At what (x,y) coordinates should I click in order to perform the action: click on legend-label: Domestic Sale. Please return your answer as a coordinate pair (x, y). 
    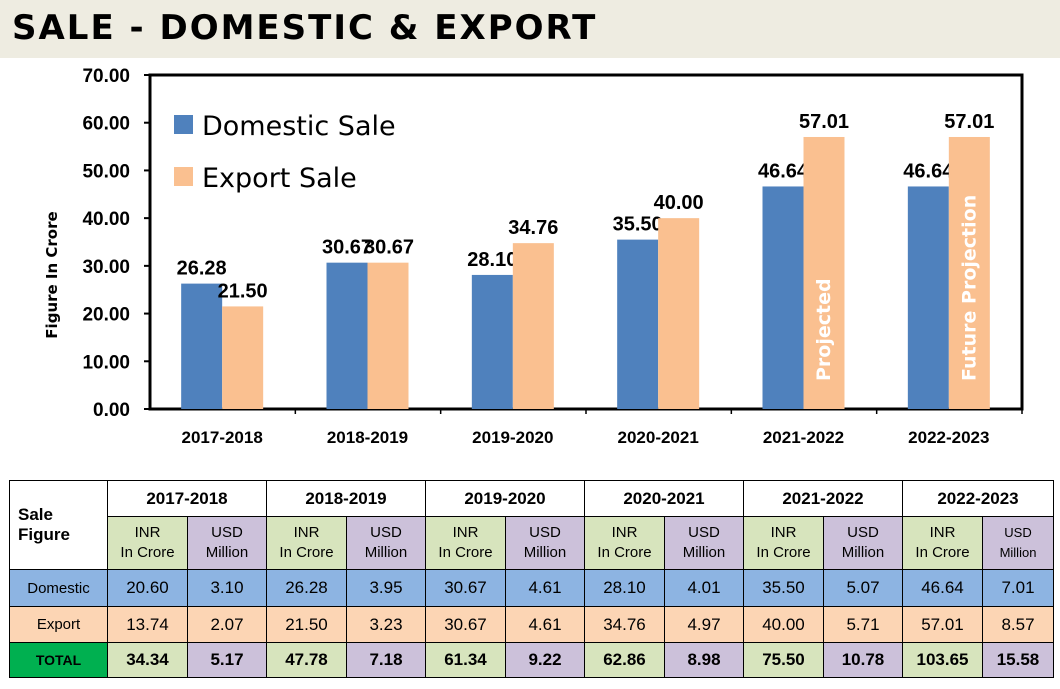
    Looking at the image, I should click on (299, 126).